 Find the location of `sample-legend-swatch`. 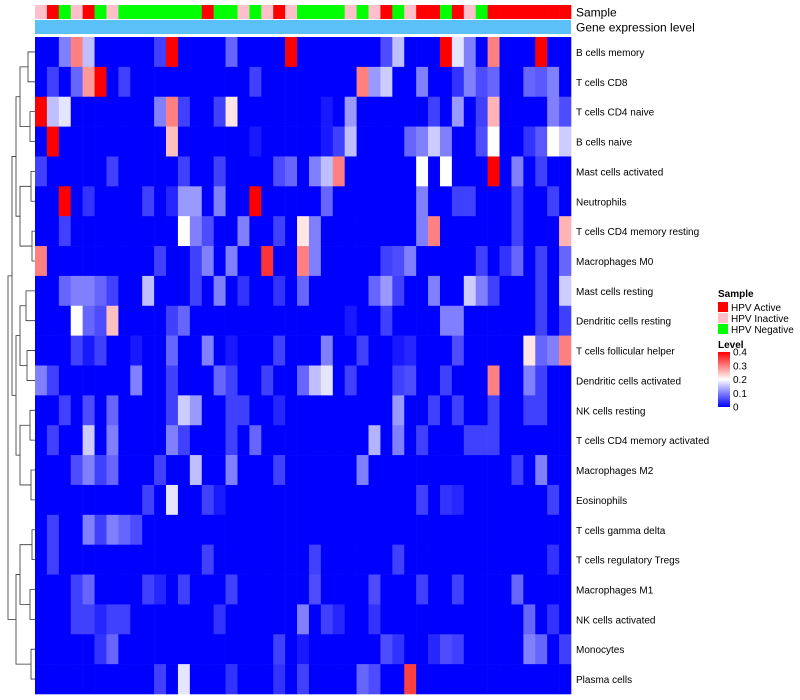

sample-legend-swatch is located at coordinates (723, 329).